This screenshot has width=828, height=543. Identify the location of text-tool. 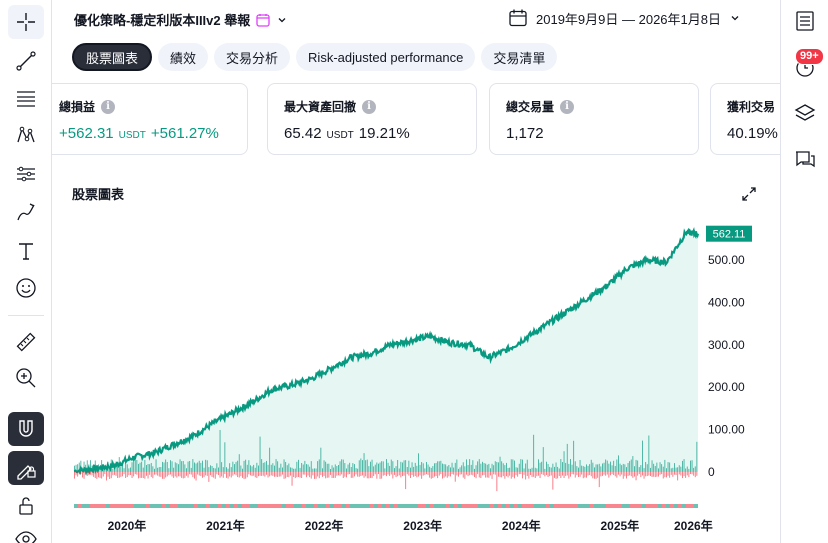
(26, 251).